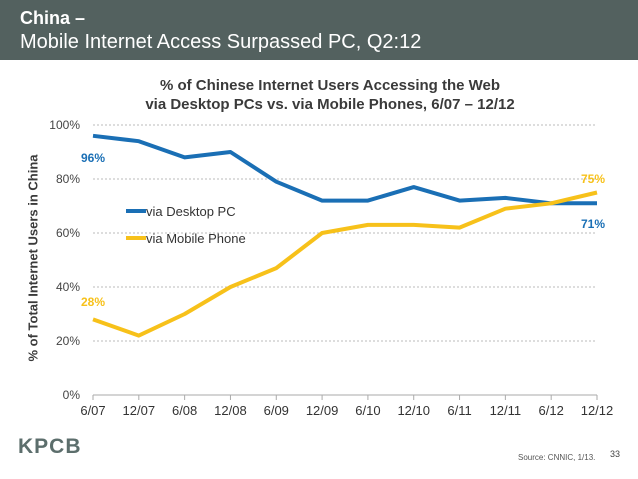 This screenshot has height=479, width=638. What do you see at coordinates (557, 457) in the screenshot?
I see `source-note: Source: CNNIC, 1/13.` at bounding box center [557, 457].